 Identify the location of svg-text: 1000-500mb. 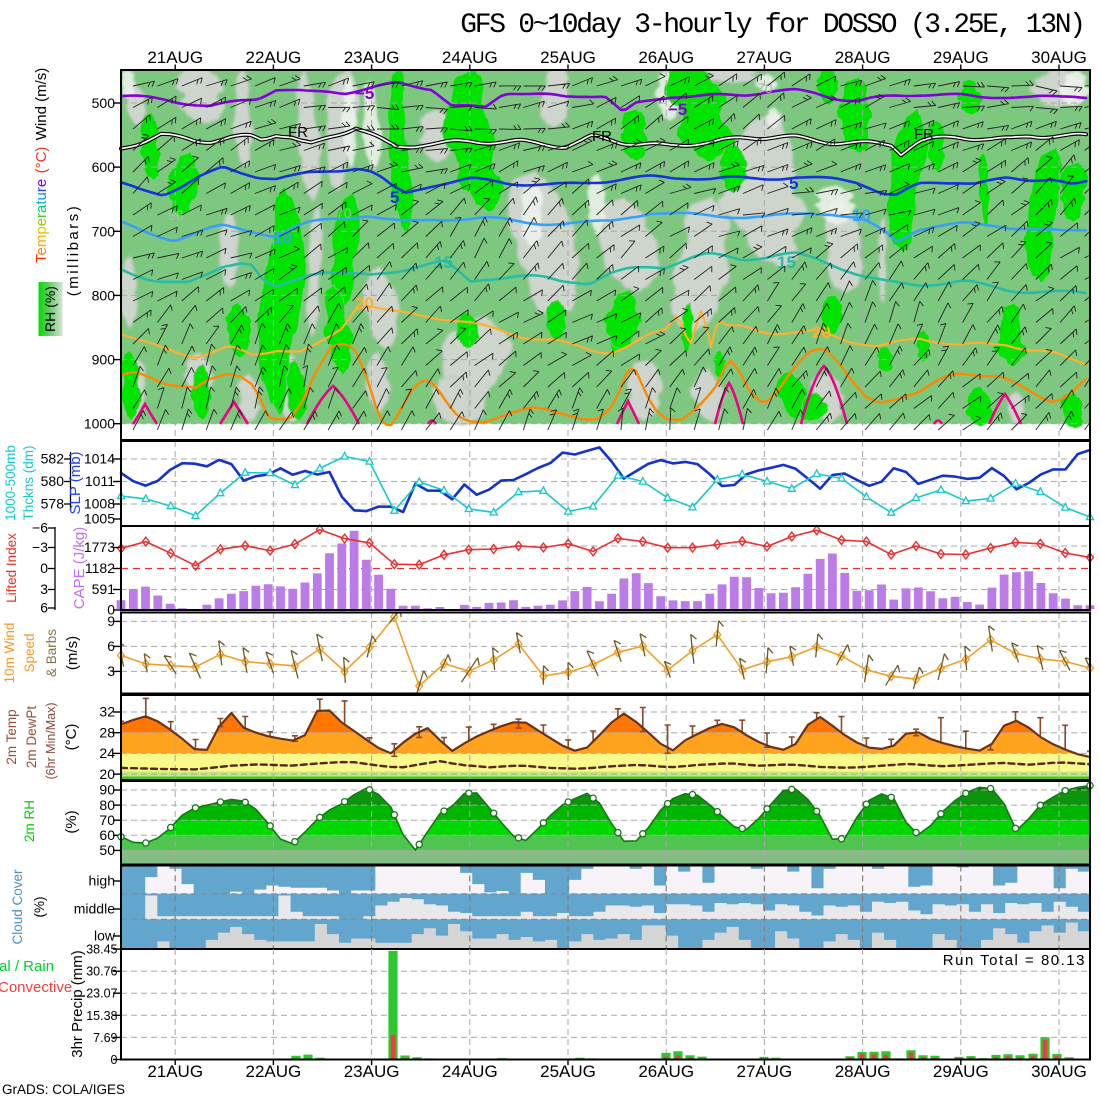
(10, 483).